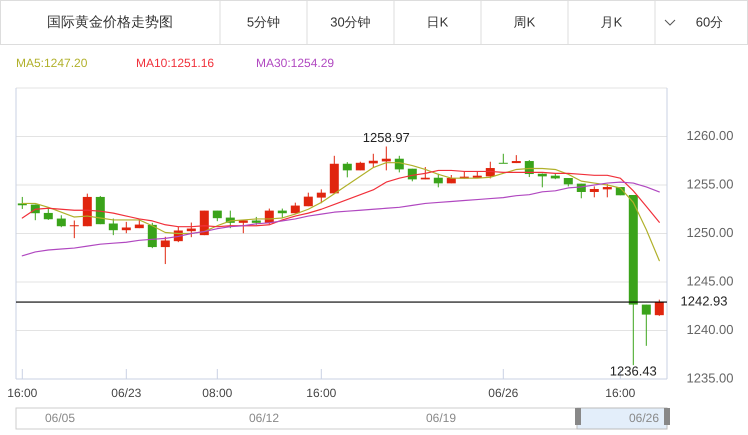  I want to click on y-tick-label: 1255.00, so click(710, 184).